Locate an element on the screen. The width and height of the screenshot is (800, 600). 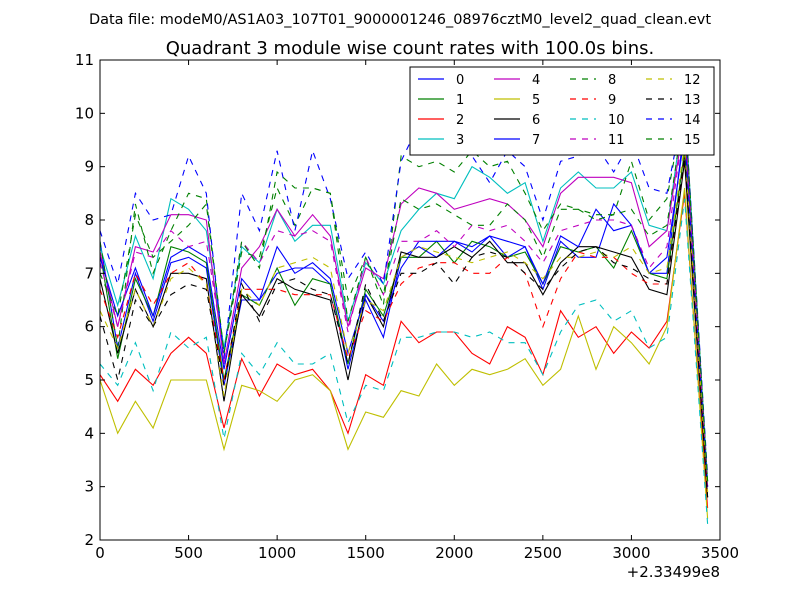
legend-label-4: 4 is located at coordinates (536, 80).